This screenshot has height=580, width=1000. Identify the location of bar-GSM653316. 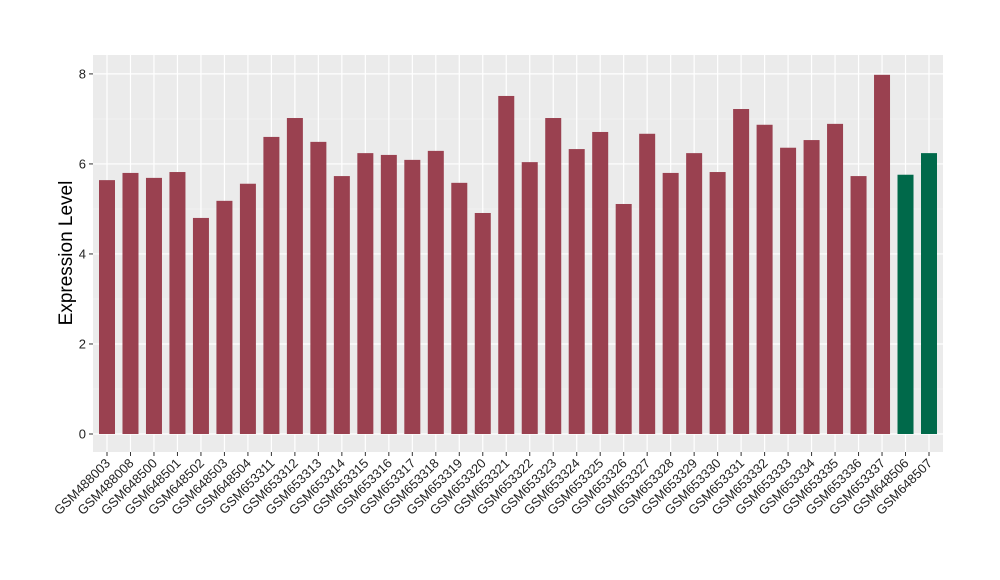
(388, 294).